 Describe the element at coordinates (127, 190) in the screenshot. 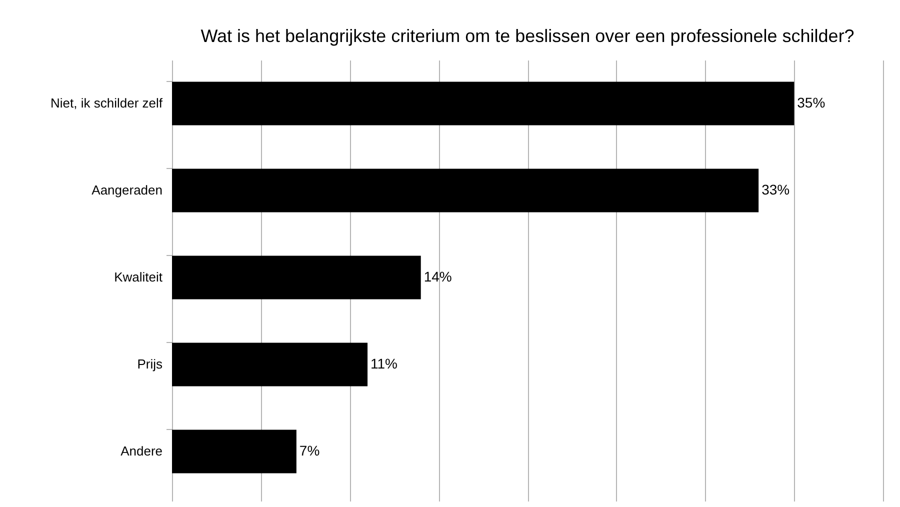

I see `y-tick-label: Aangeraden` at that location.